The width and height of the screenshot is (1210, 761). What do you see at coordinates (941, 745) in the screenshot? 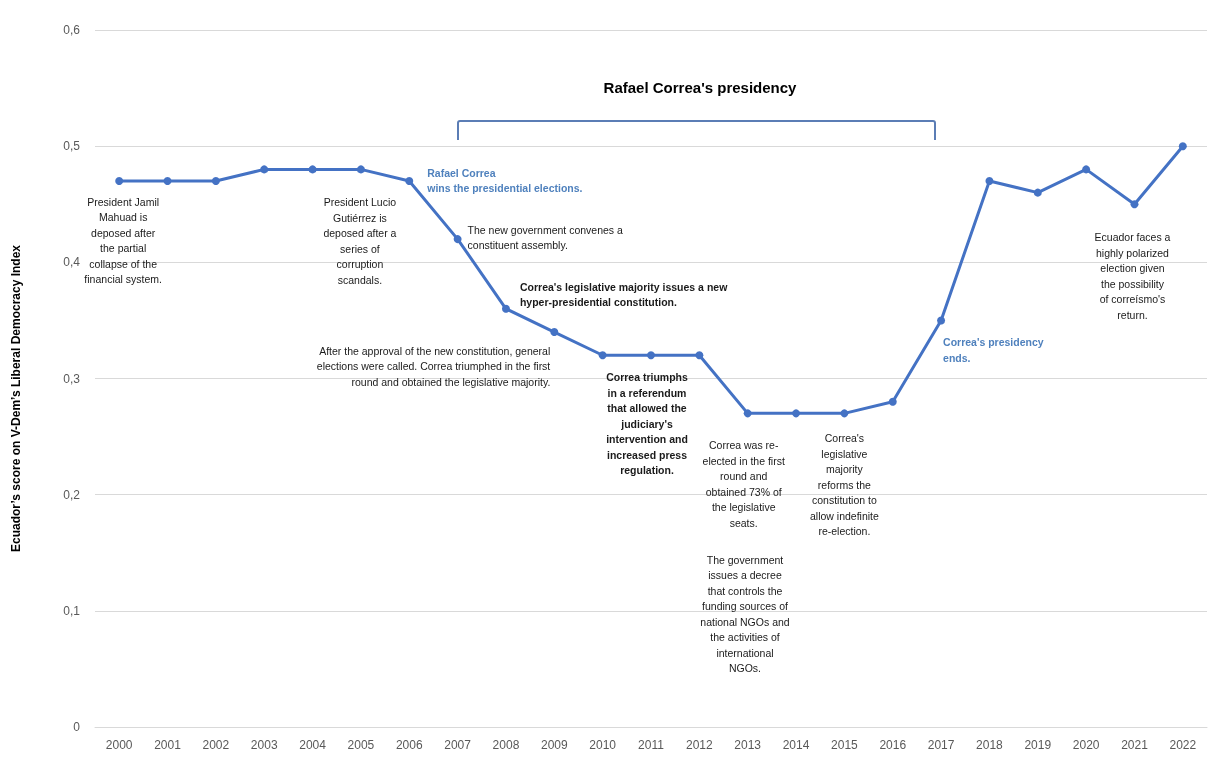
I see `x-tick-label: 2017` at bounding box center [941, 745].